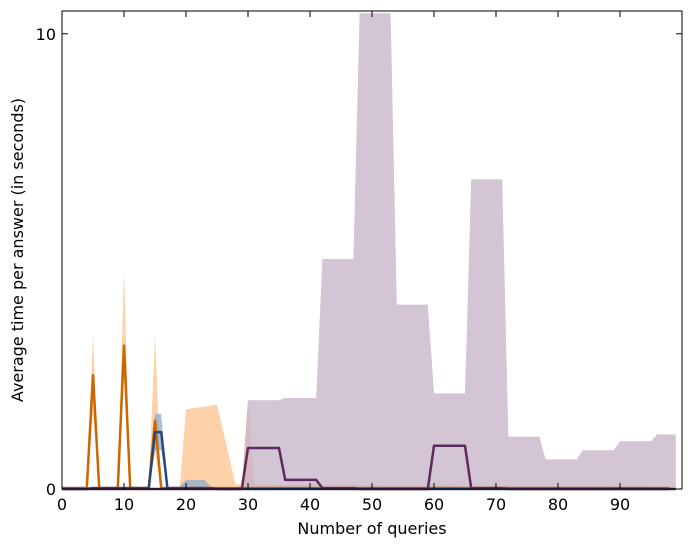 Image resolution: width=691 pixels, height=548 pixels. Describe the element at coordinates (372, 504) in the screenshot. I see `x-tick-label: 50` at that location.